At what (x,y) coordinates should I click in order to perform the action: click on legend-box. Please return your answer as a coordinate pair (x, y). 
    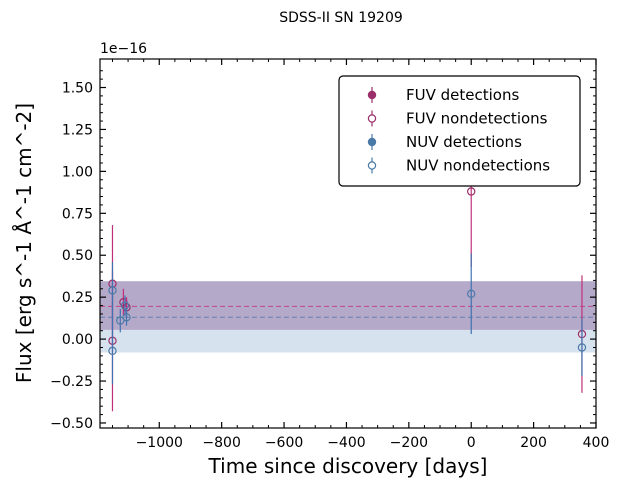
    Looking at the image, I should click on (459, 131).